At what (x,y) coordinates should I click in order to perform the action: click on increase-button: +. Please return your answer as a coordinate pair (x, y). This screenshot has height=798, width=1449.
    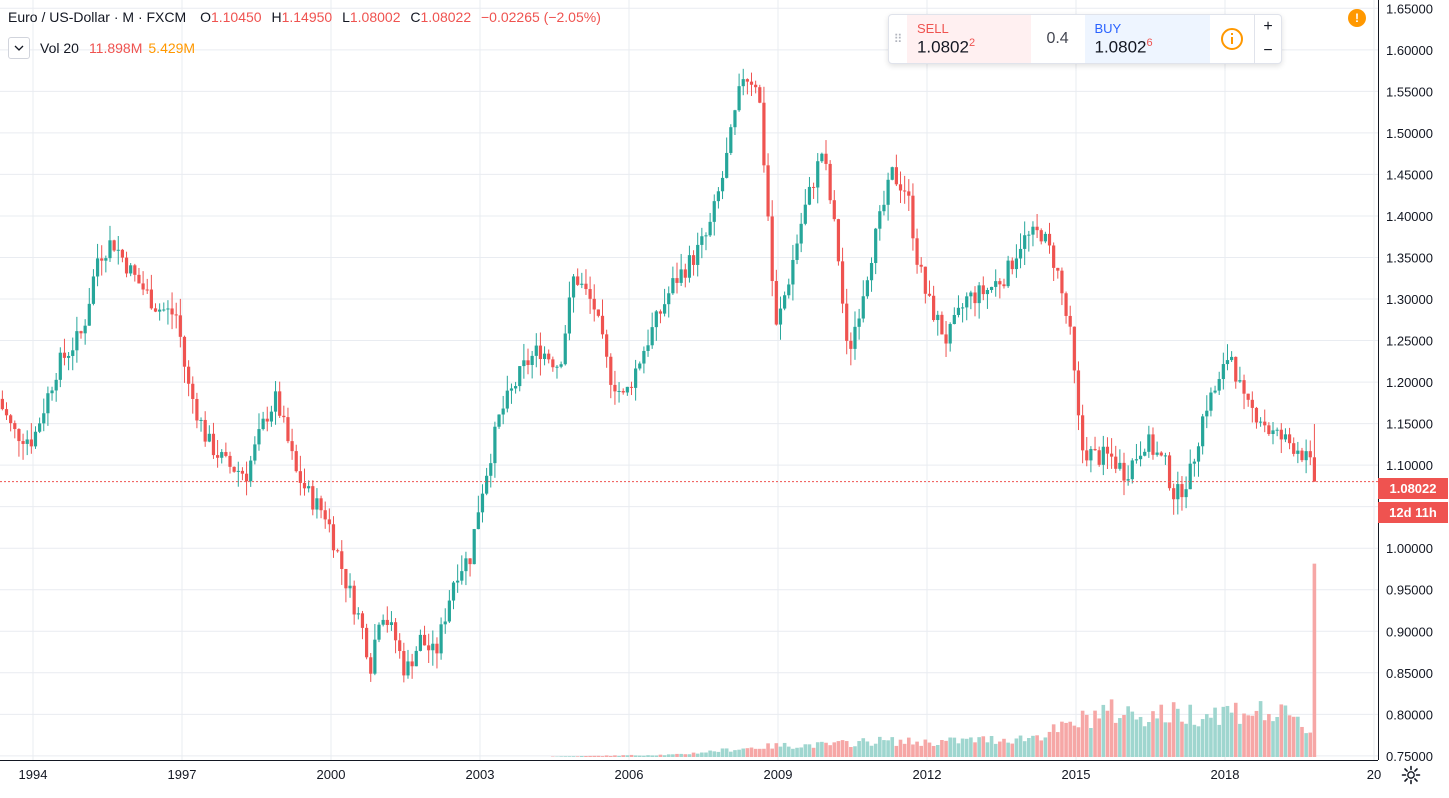
    Looking at the image, I should click on (1268, 26).